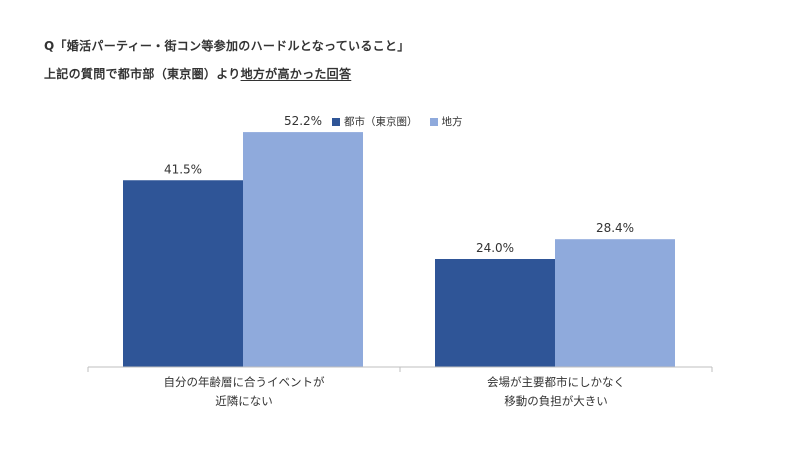 This screenshot has height=450, width=800. I want to click on category-label-1-line-1: 自分の年齢層に合うイベントが, so click(244, 382).